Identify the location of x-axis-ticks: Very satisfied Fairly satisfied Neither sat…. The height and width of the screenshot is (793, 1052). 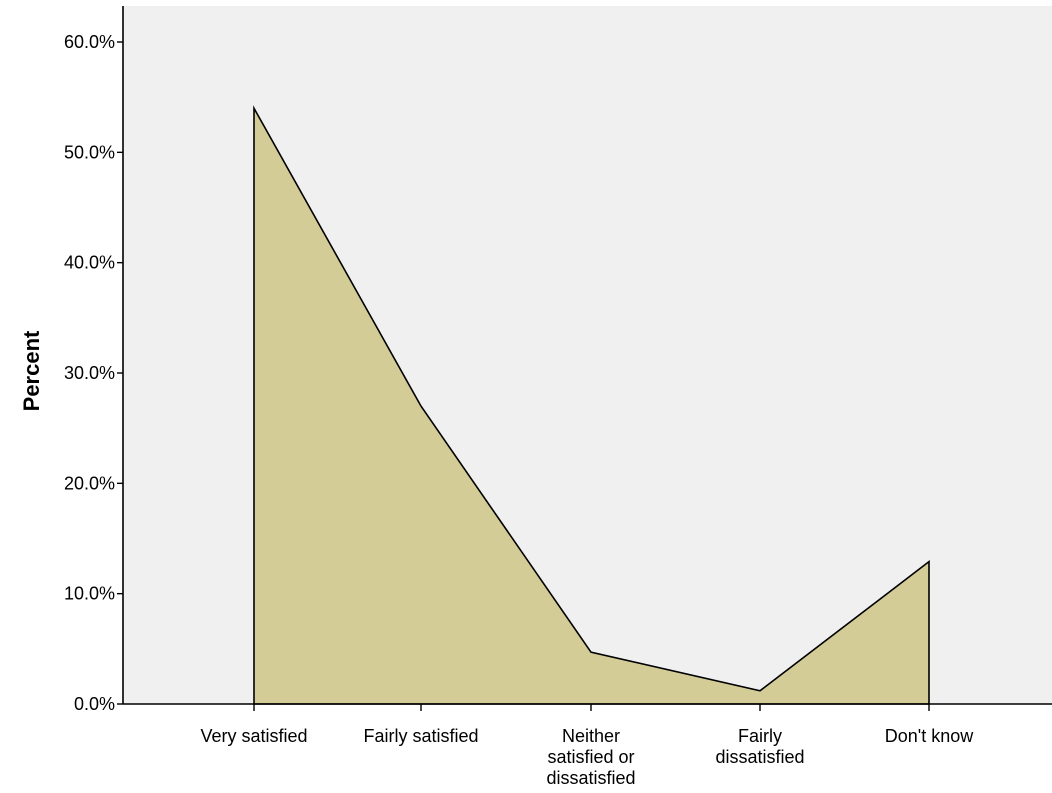
(587, 746).